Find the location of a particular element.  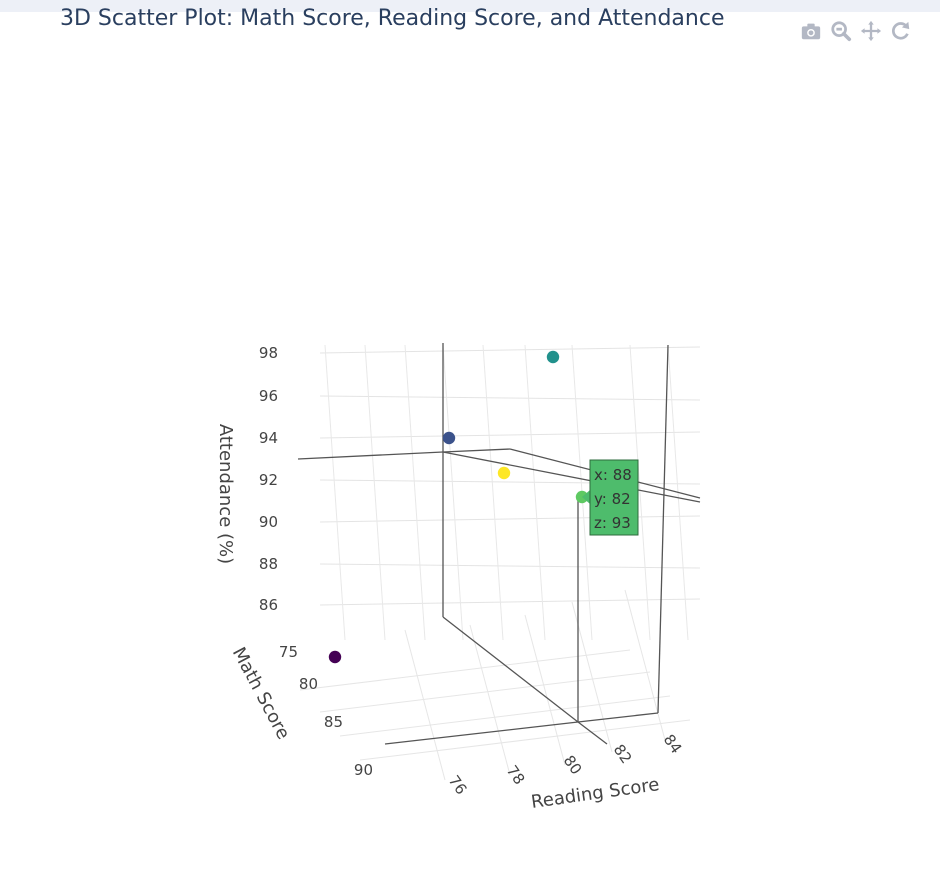

hover-text: z: 93 is located at coordinates (612, 523).